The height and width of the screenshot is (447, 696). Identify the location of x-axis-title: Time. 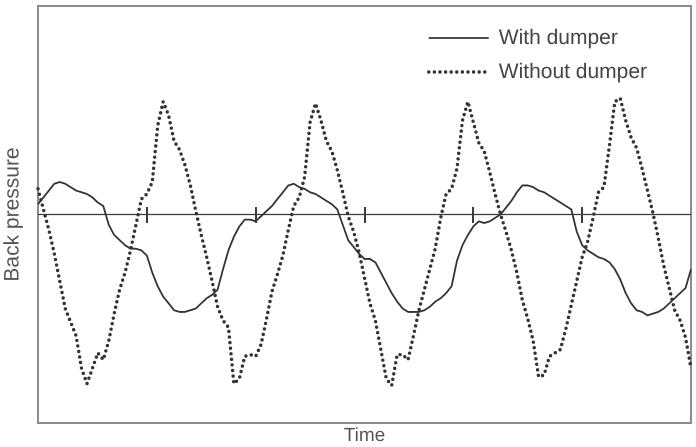
(365, 435).